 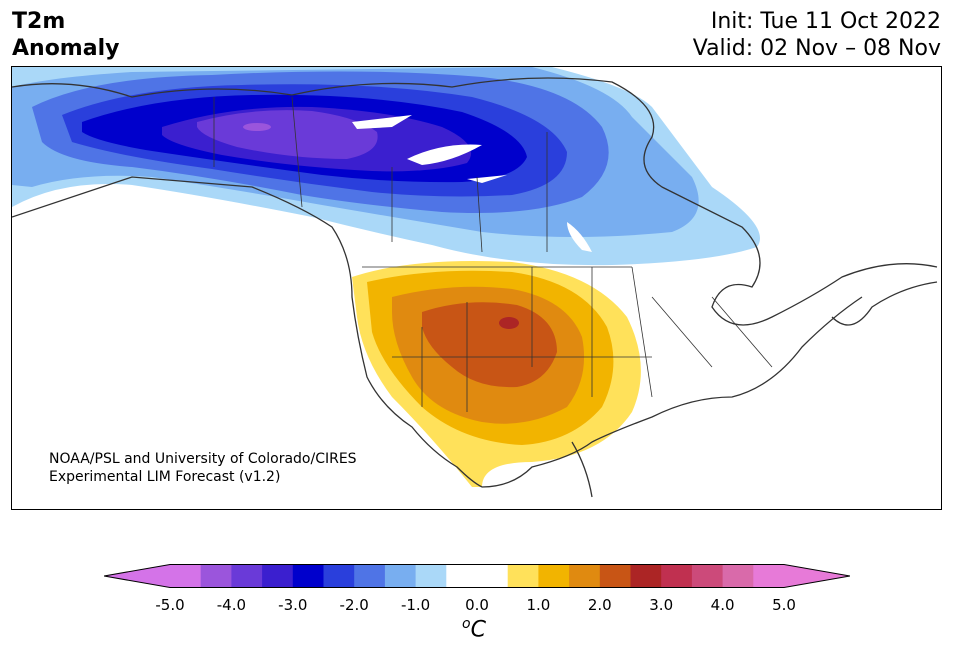 What do you see at coordinates (722, 605) in the screenshot?
I see `colorbar-tick-label: 4.0` at bounding box center [722, 605].